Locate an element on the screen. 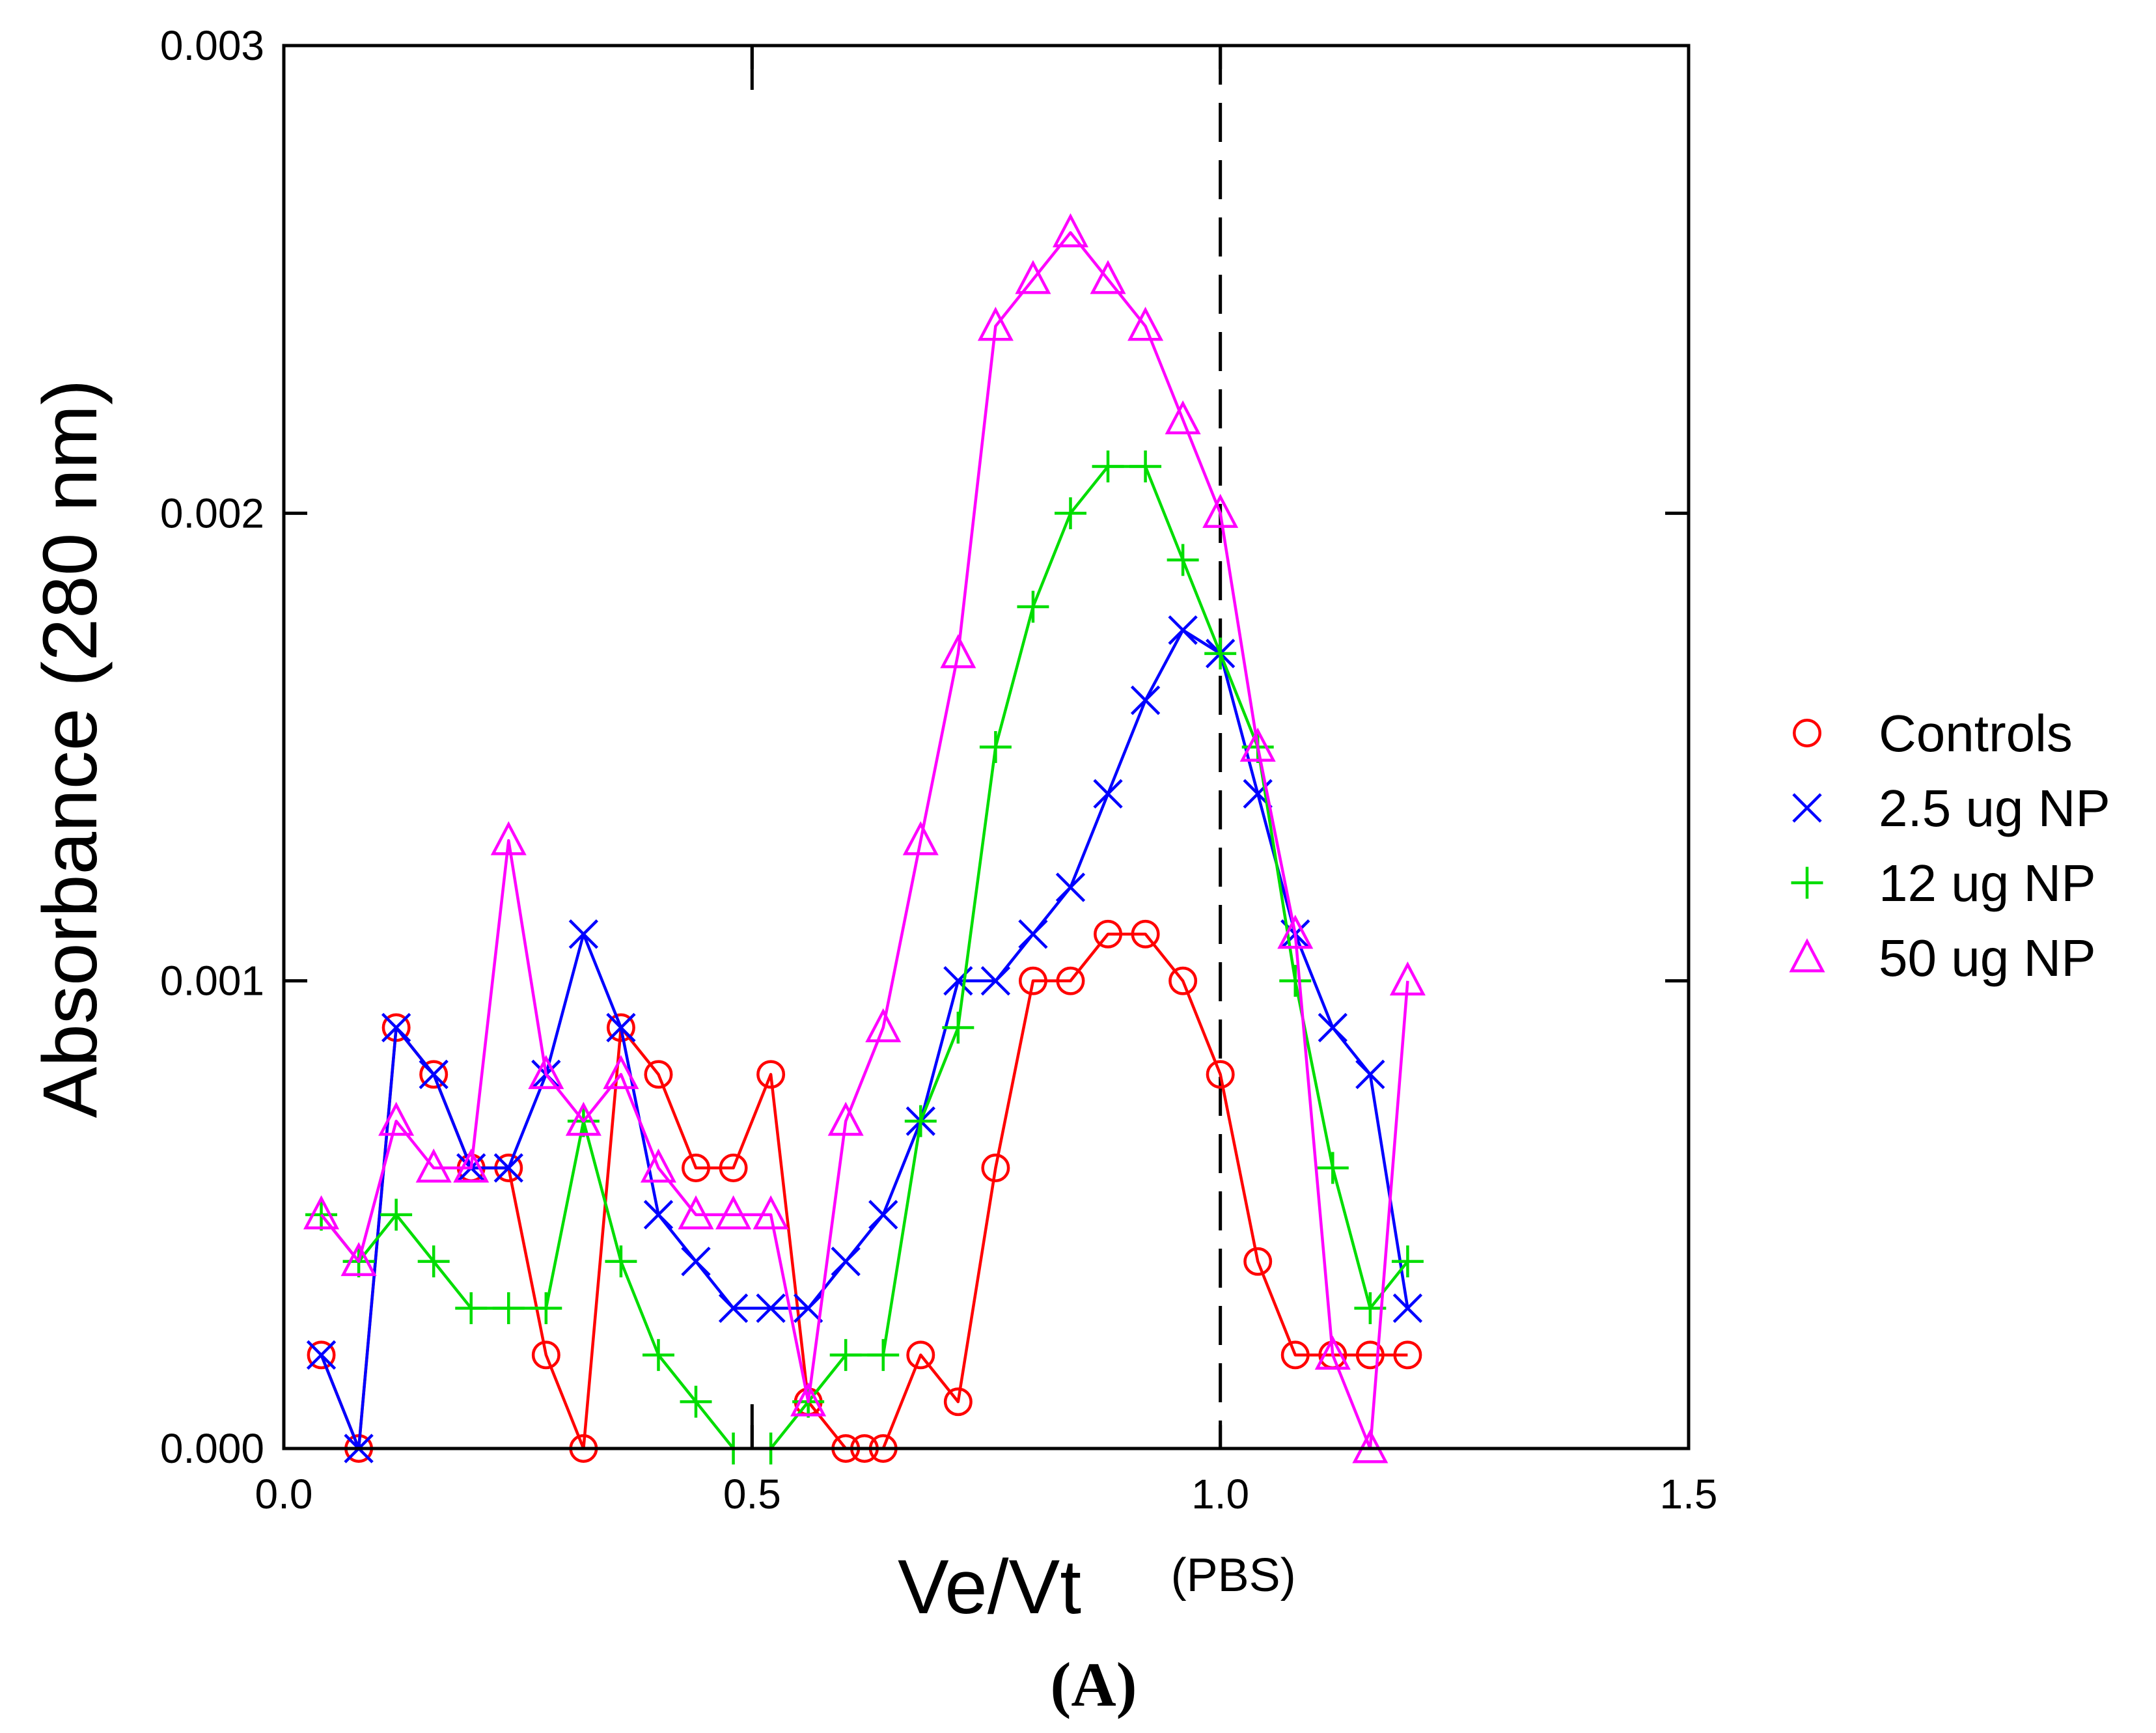  legend: Controls 2.5 ug NP 12 ug NP 50 ug NP is located at coordinates (1949, 845).